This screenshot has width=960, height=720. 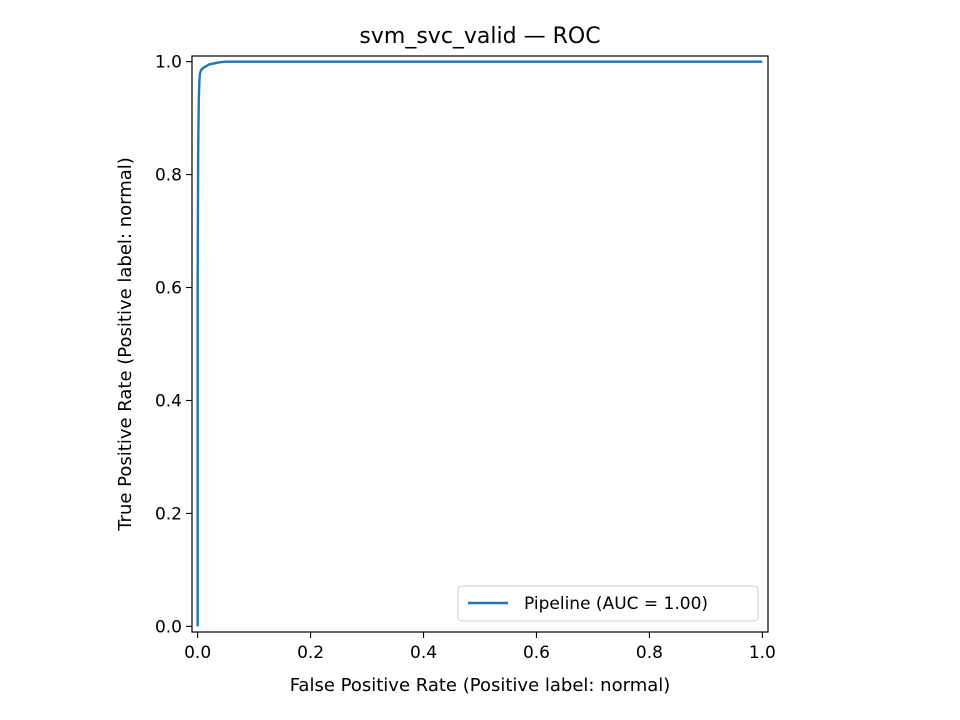 I want to click on y-tick-label: 0.0, so click(x=168, y=627).